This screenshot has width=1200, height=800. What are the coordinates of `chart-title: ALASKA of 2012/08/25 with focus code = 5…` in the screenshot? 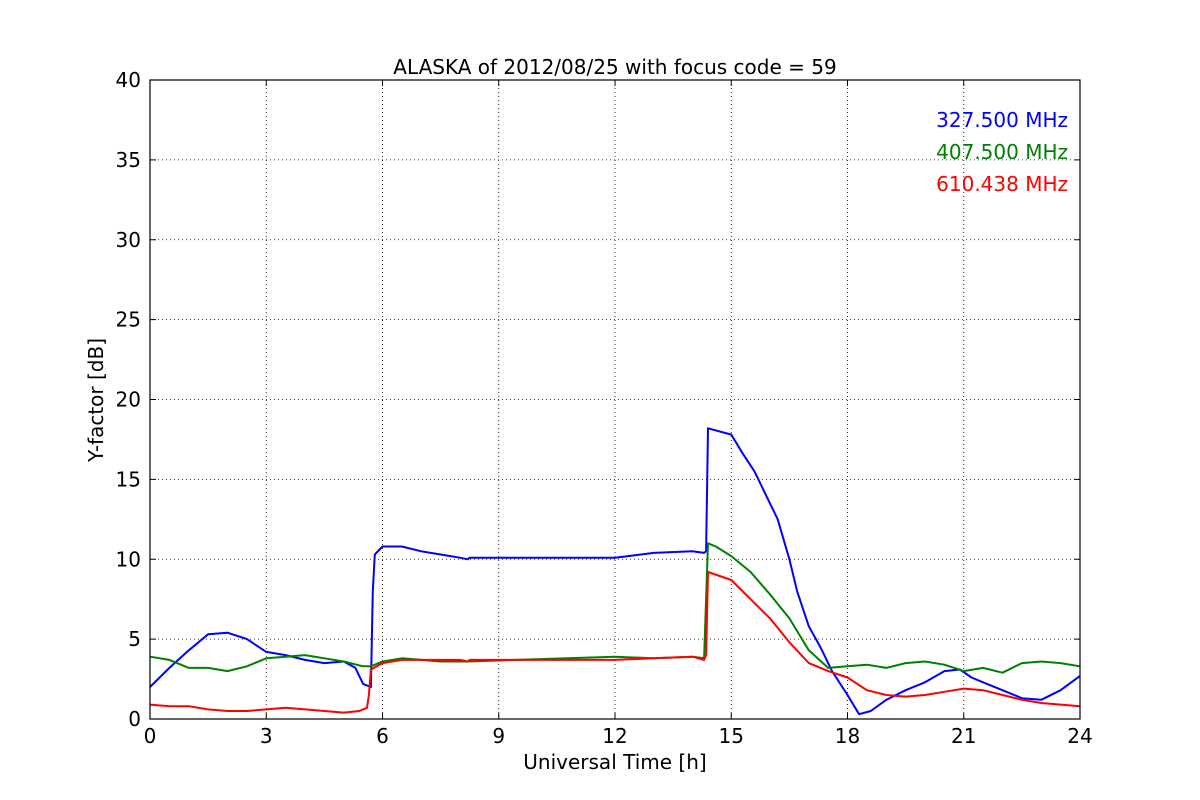 It's located at (614, 67).